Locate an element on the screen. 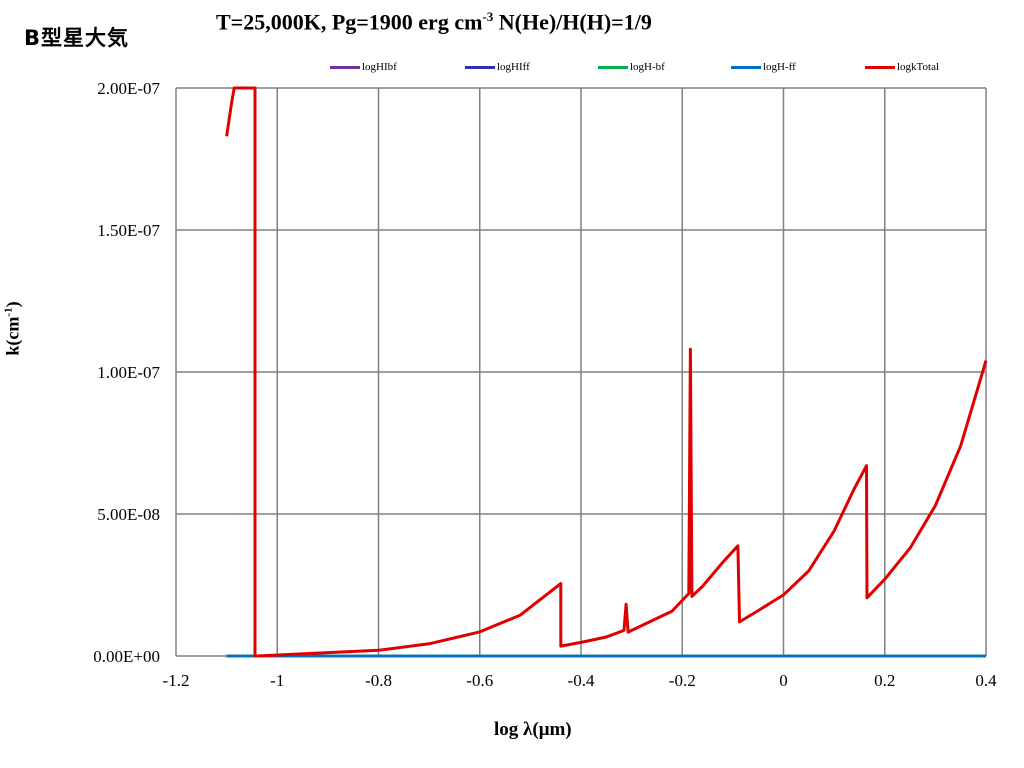 The image size is (1024, 768). legend-item-loghff: logH-ff is located at coordinates (763, 67).